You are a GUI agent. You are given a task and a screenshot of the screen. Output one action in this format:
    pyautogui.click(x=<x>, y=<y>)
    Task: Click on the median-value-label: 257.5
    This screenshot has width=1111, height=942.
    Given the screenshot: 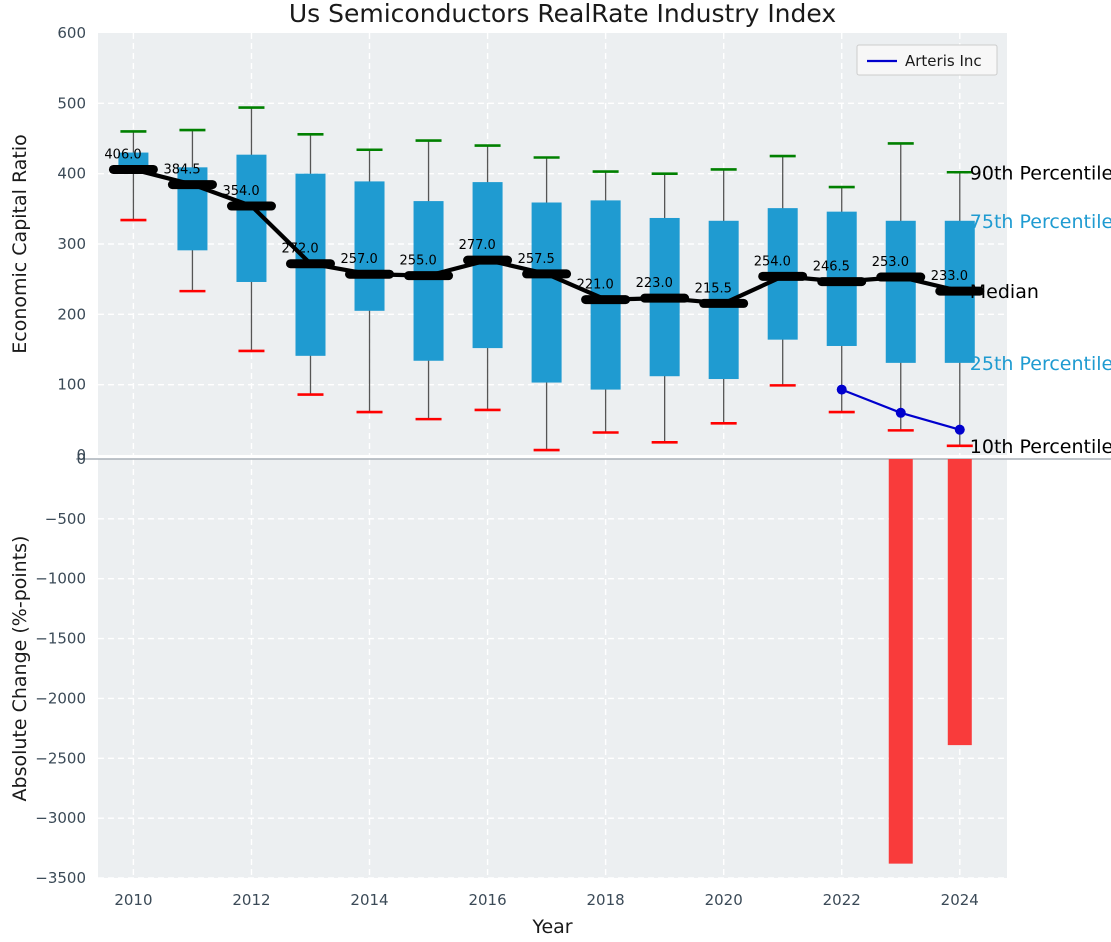 What is the action you would take?
    pyautogui.click(x=536, y=259)
    